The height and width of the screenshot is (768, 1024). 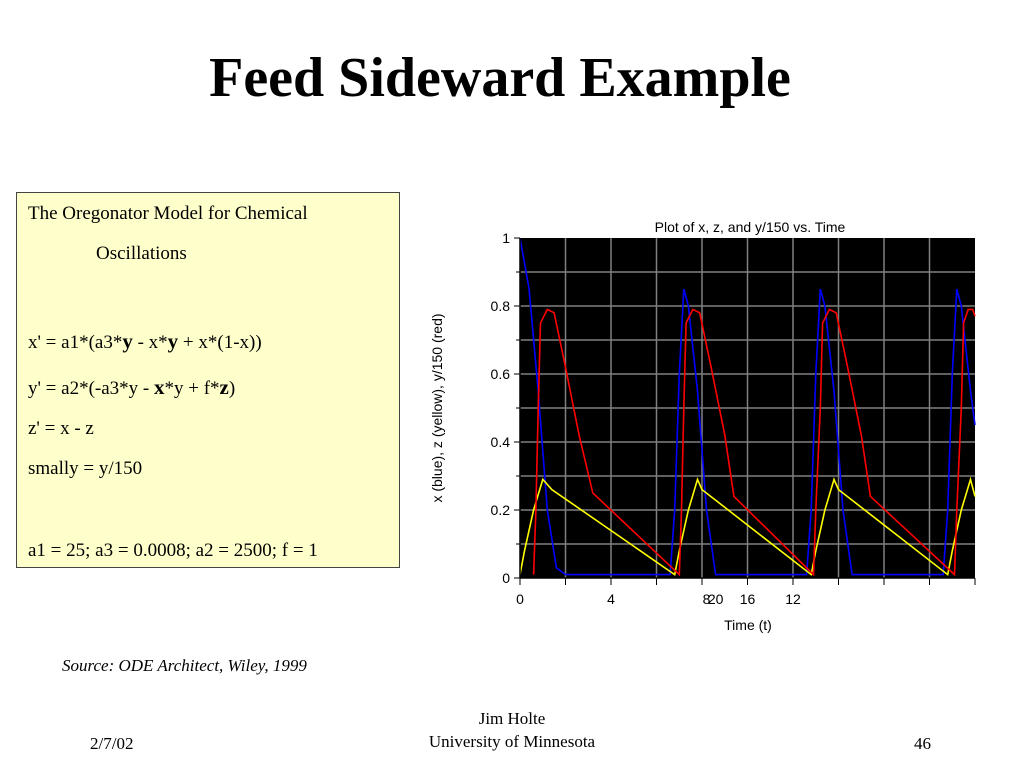 What do you see at coordinates (512, 741) in the screenshot?
I see `footer-institution: University of Minnesota` at bounding box center [512, 741].